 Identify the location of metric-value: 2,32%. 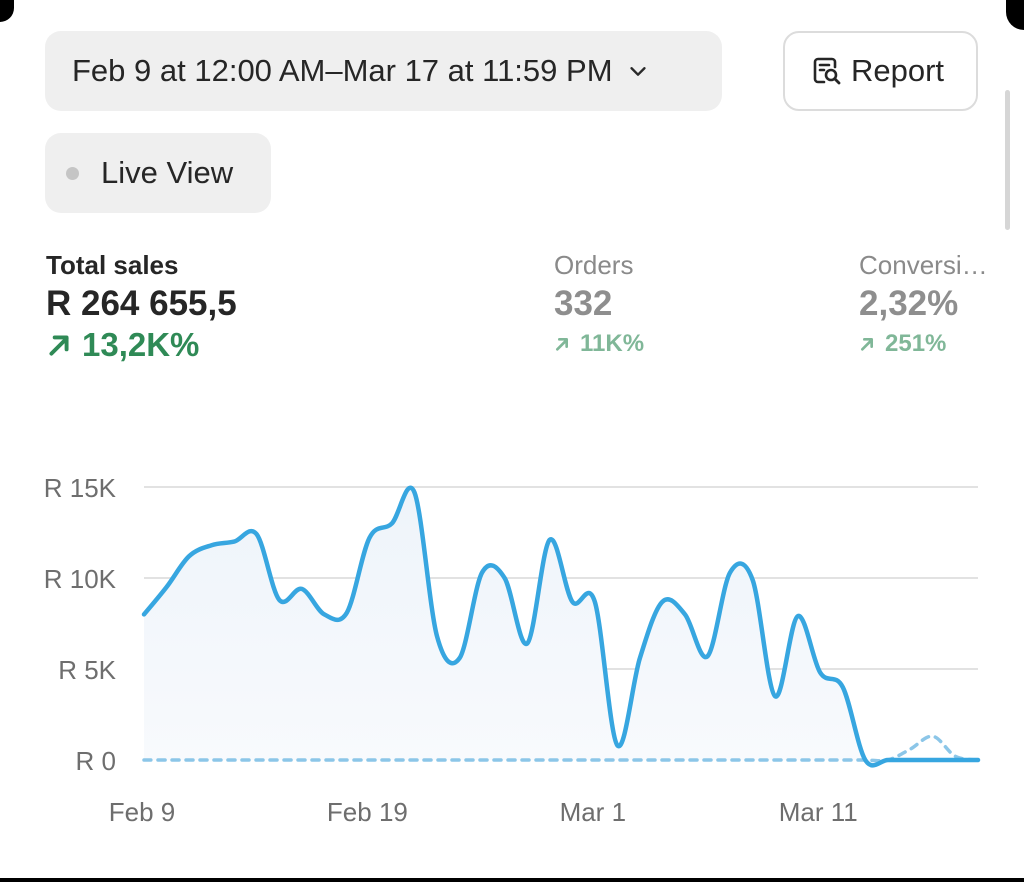
(909, 303).